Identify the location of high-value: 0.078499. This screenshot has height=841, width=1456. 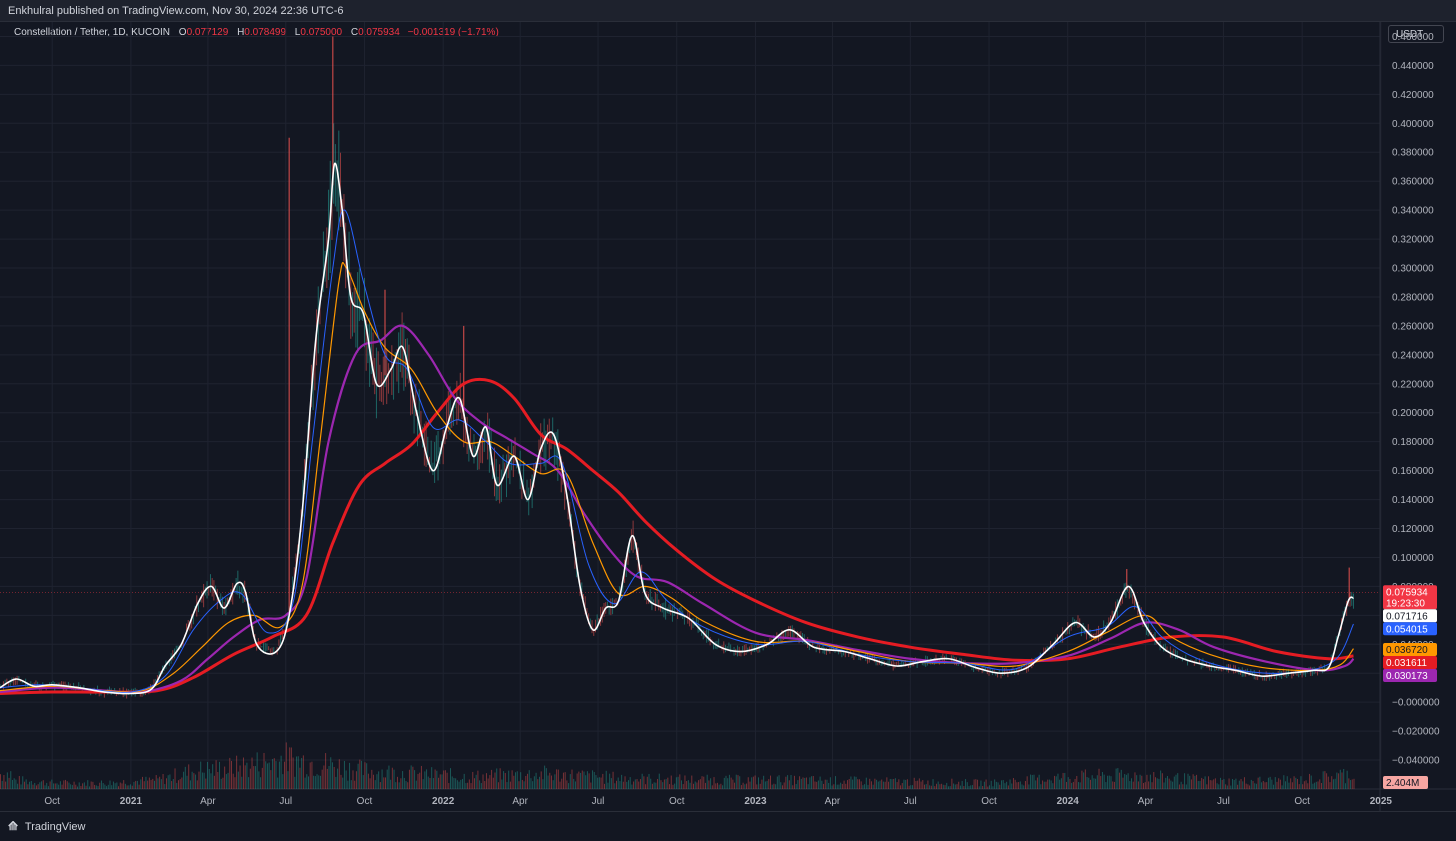
(265, 32).